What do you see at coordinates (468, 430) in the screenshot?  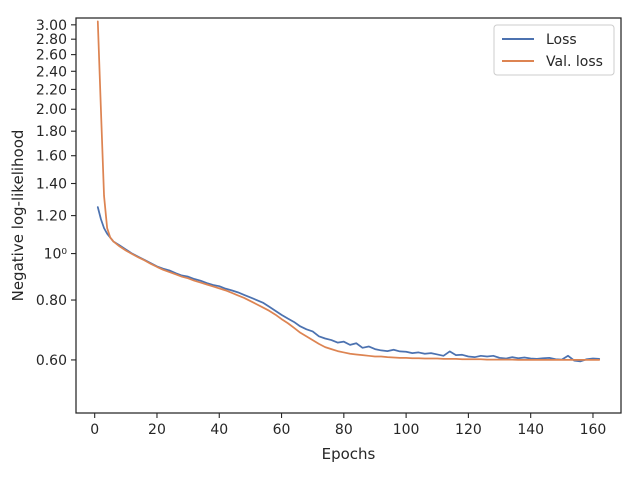 I see `x-tick-label: 120` at bounding box center [468, 430].